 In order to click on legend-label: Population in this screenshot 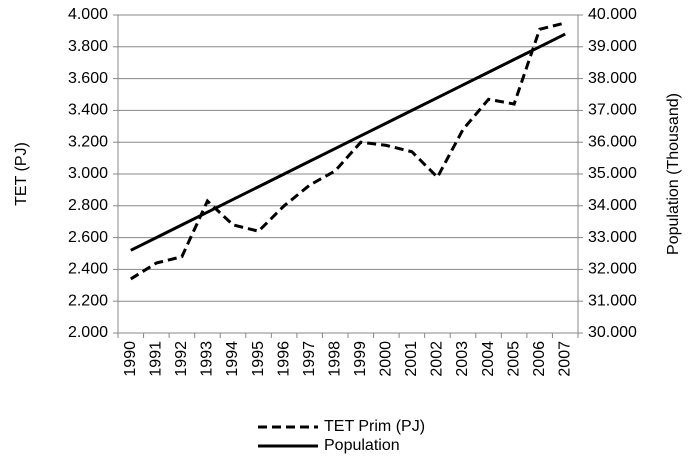, I will do `click(362, 445)`.